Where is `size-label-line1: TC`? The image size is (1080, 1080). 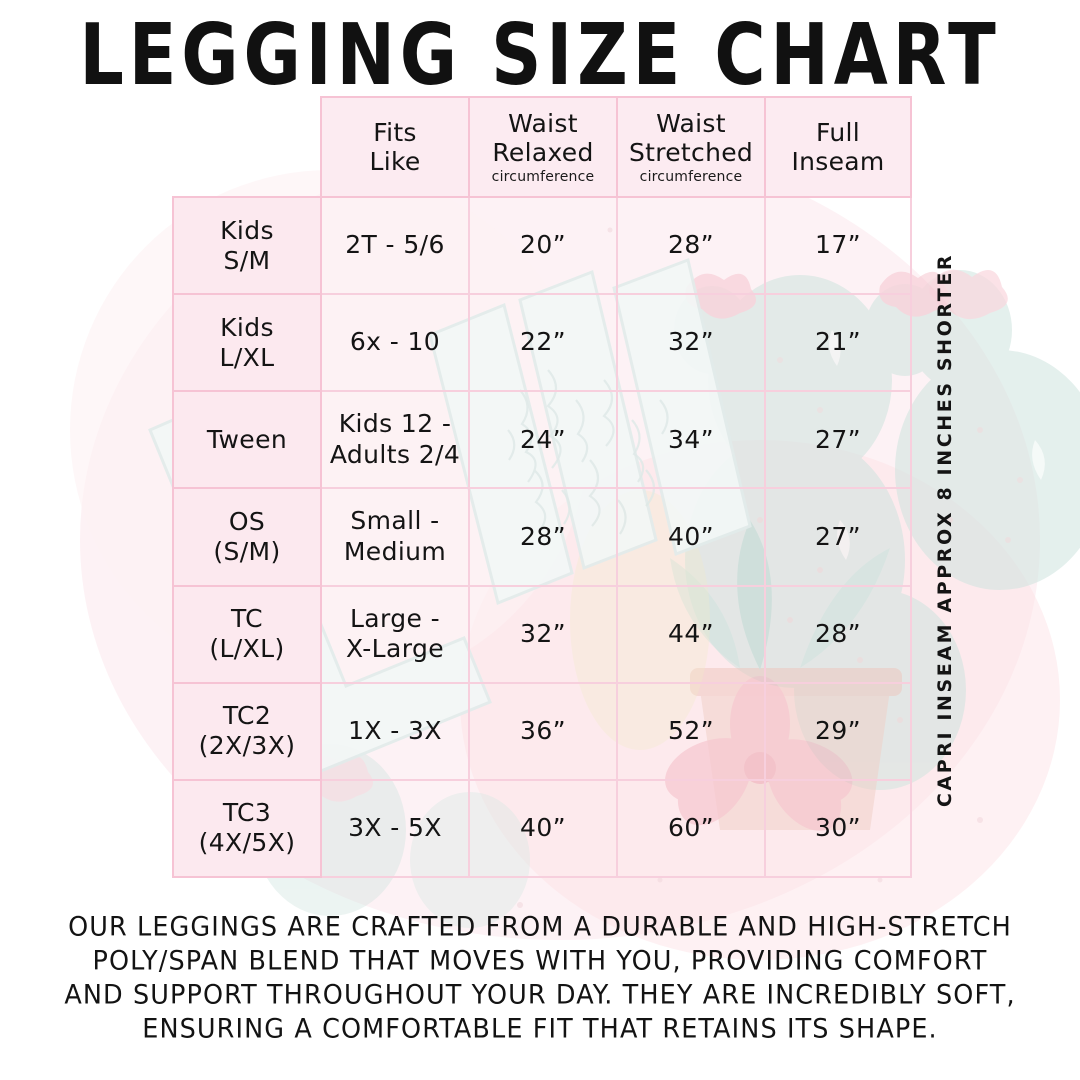
size-label-line1: TC is located at coordinates (247, 619).